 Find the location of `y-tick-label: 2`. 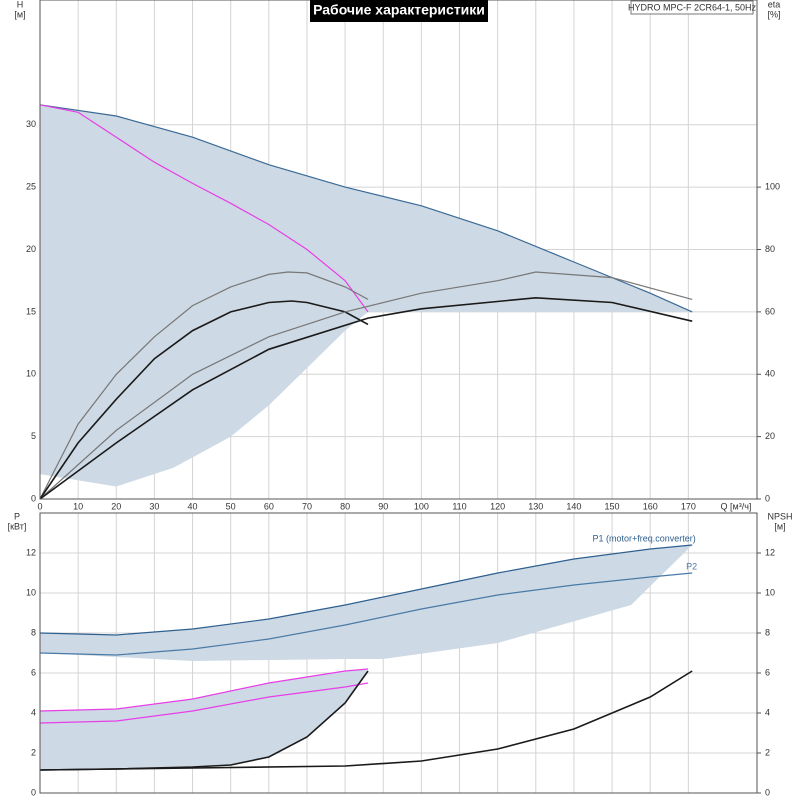

y-tick-label: 2 is located at coordinates (33, 752).